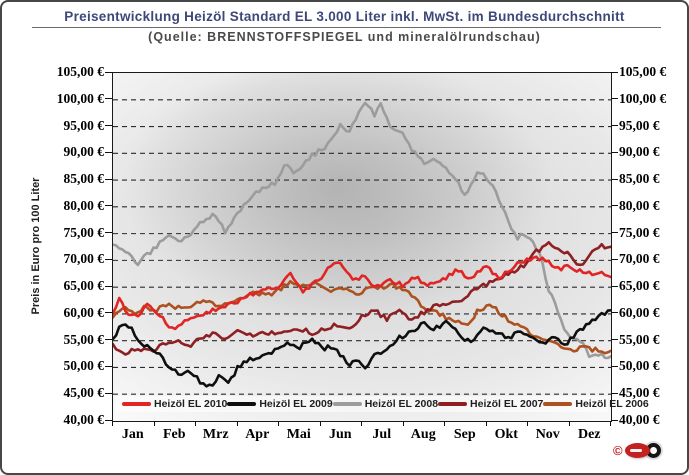 The width and height of the screenshot is (689, 475). What do you see at coordinates (401, 404) in the screenshot?
I see `legend-label: Heizöl EL 2008` at bounding box center [401, 404].